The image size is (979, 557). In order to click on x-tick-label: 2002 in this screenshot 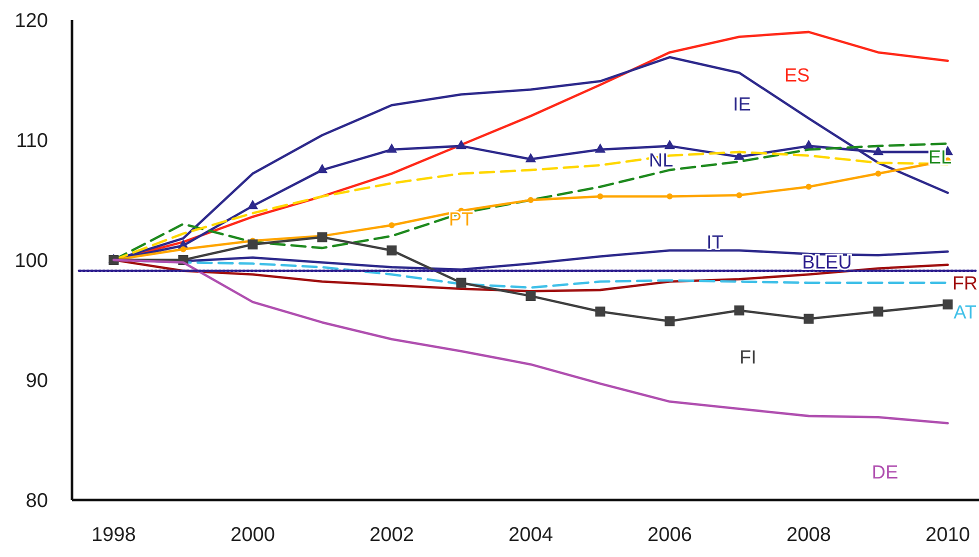, I will do `click(391, 535)`.